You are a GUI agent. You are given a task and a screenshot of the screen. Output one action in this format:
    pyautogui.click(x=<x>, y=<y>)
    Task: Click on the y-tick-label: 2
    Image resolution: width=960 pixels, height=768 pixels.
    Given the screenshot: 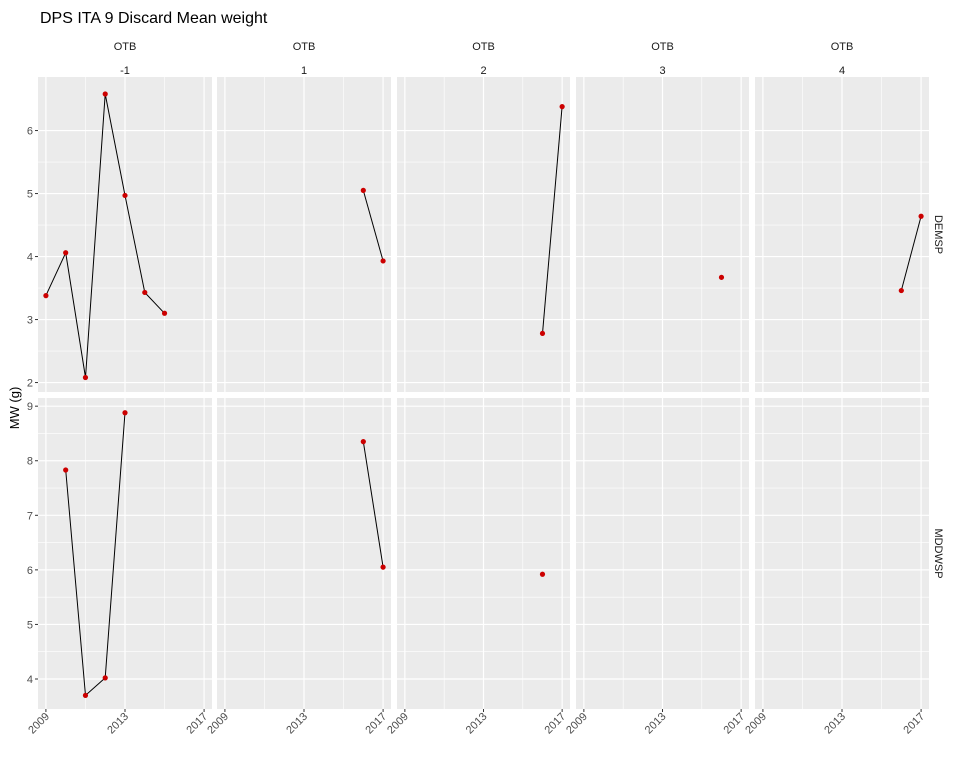 What is the action you would take?
    pyautogui.click(x=30, y=384)
    